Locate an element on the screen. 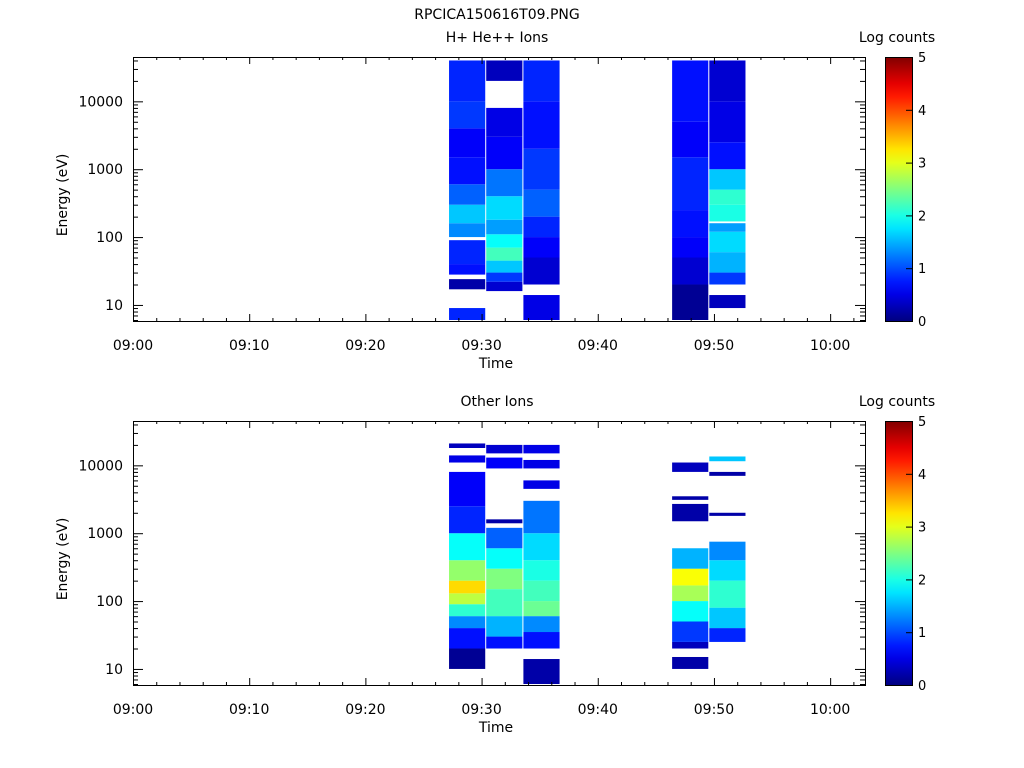 This screenshot has width=1024, height=768. x-tick-label: 09:40 is located at coordinates (598, 710).